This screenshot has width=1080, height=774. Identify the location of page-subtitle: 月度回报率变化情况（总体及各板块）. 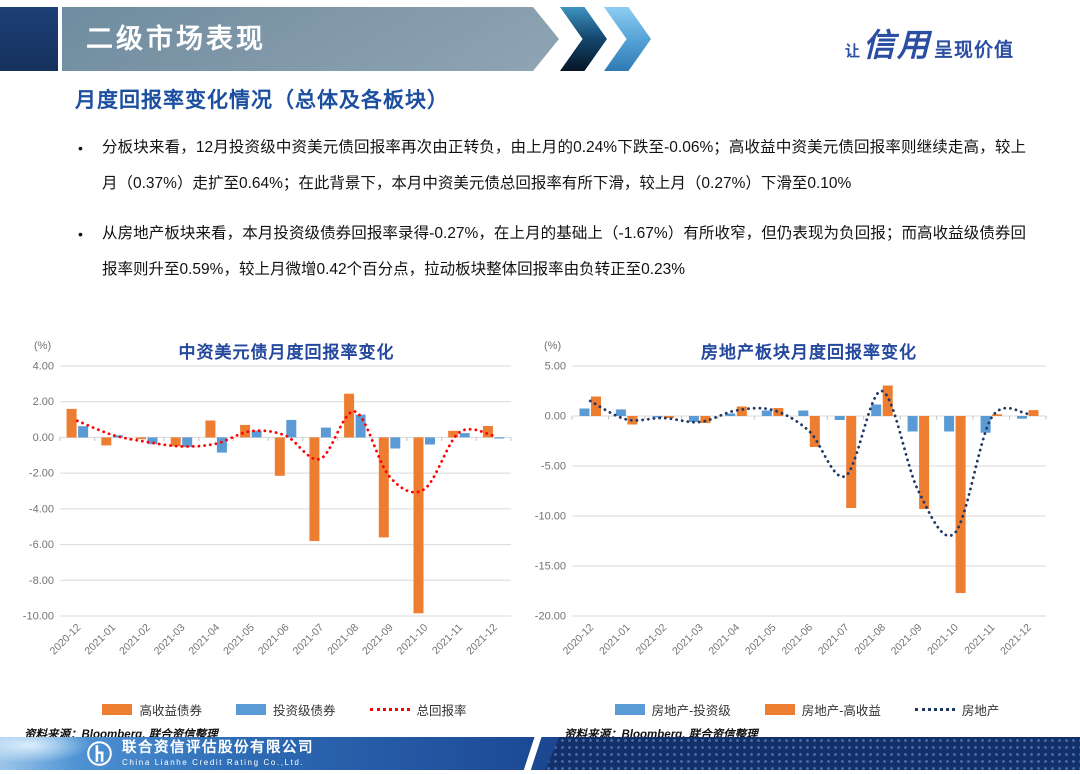
(262, 100).